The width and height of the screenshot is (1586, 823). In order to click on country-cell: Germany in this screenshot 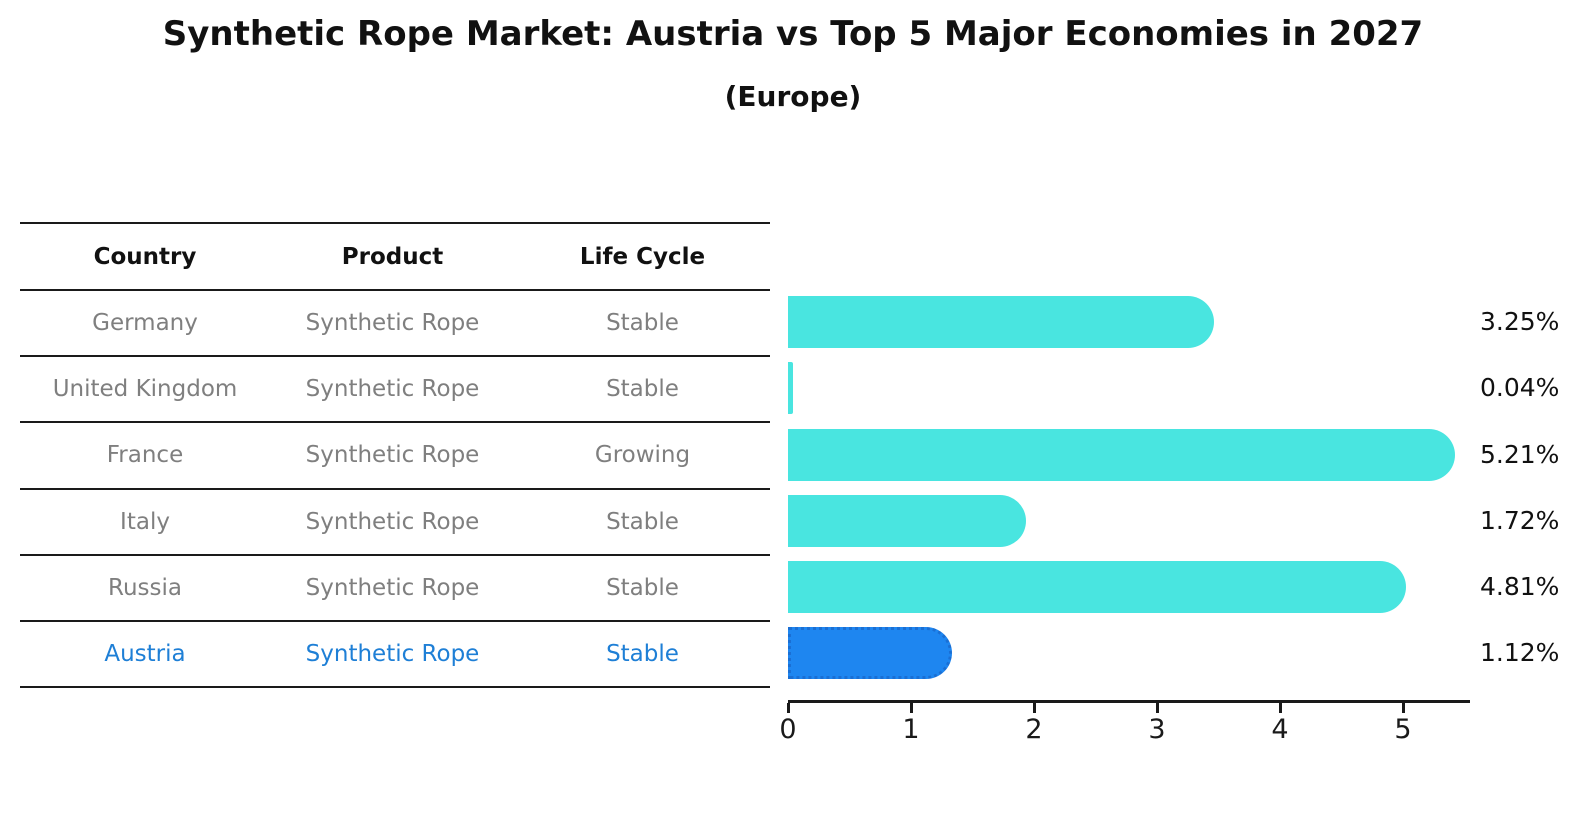, I will do `click(145, 323)`.